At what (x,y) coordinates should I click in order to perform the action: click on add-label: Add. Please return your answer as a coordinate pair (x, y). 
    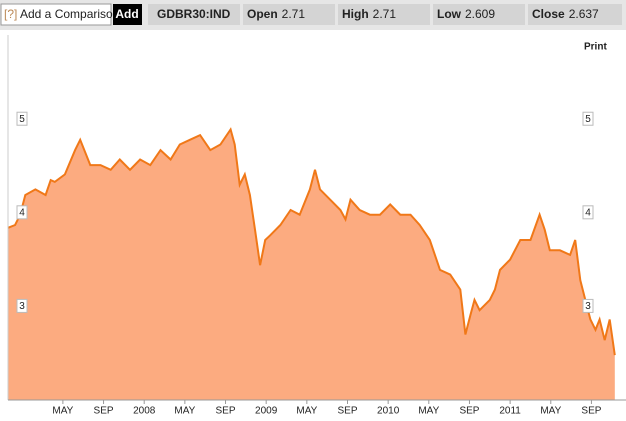
    Looking at the image, I should click on (126, 14).